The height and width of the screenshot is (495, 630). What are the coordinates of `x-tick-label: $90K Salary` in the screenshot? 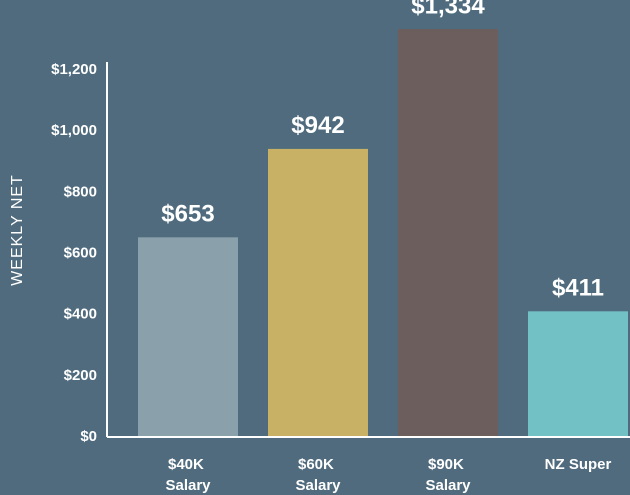 It's located at (448, 475).